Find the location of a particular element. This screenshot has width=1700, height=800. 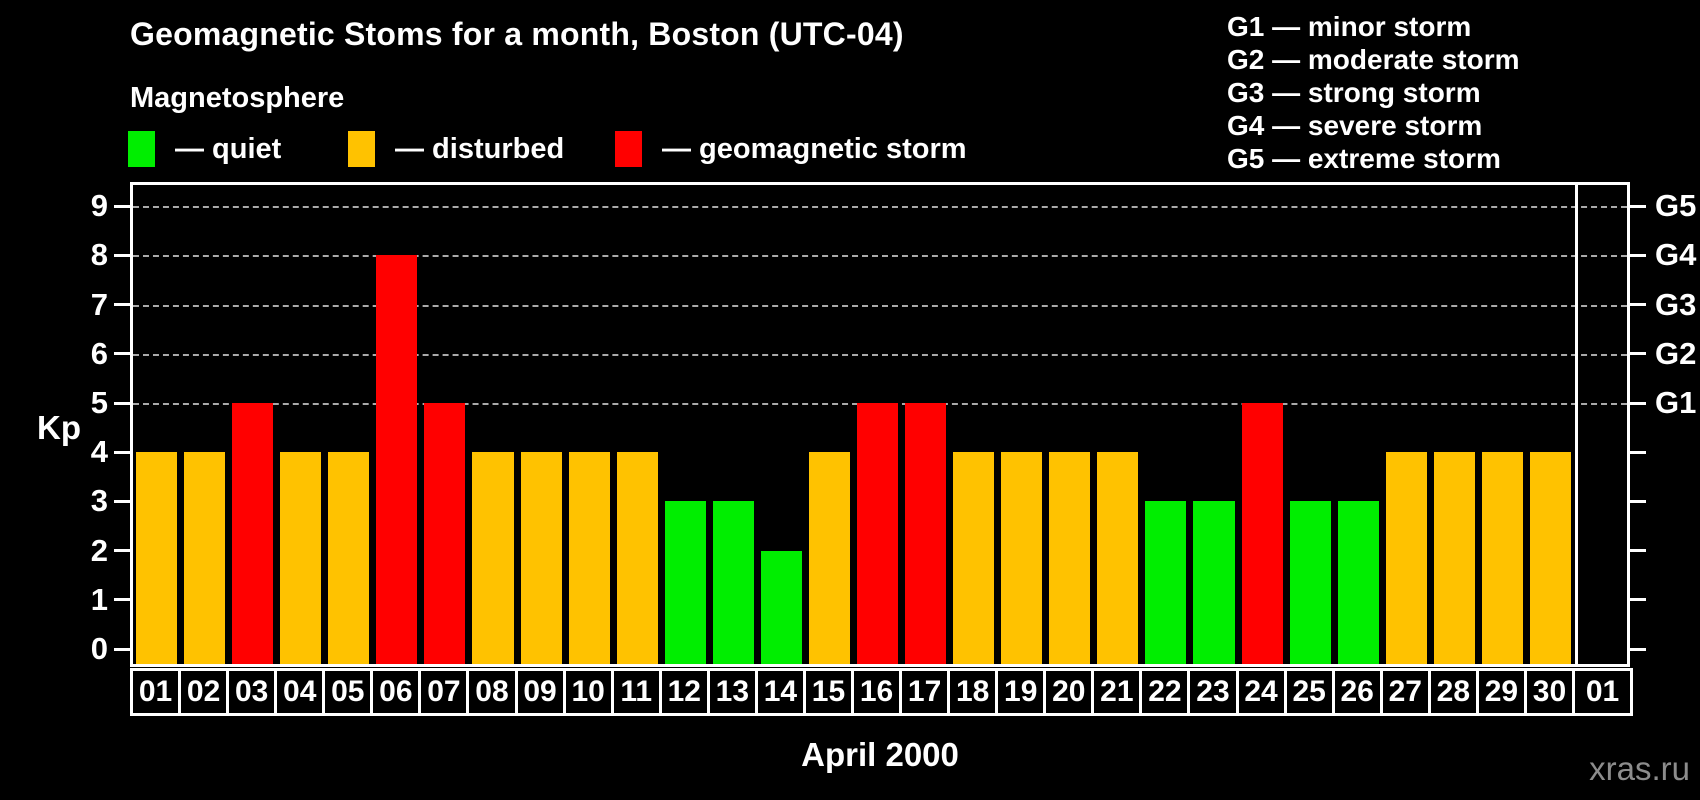

bar-day-07-kp5 is located at coordinates (445, 533).